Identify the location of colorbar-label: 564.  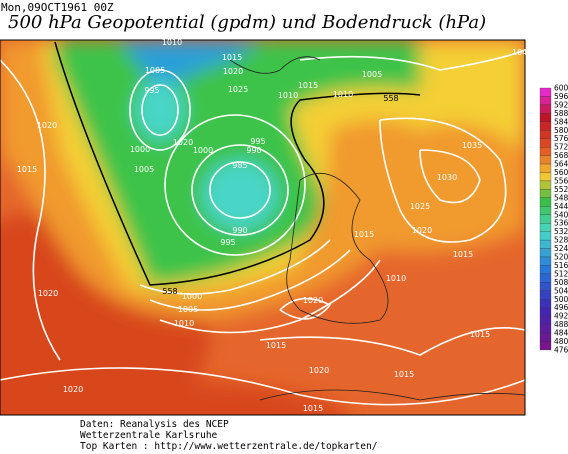
(561, 164).